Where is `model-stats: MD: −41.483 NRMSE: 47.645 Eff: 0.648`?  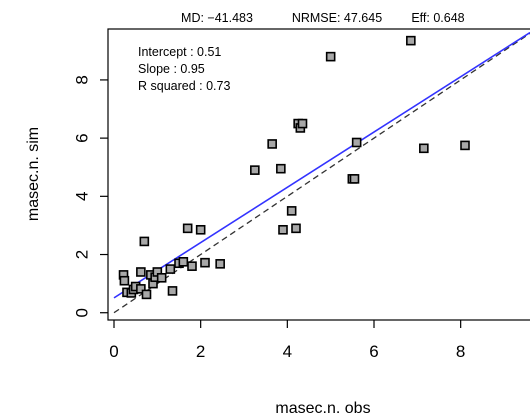
model-stats: MD: −41.483 NRMSE: 47.645 Eff: 0.648 is located at coordinates (323, 18).